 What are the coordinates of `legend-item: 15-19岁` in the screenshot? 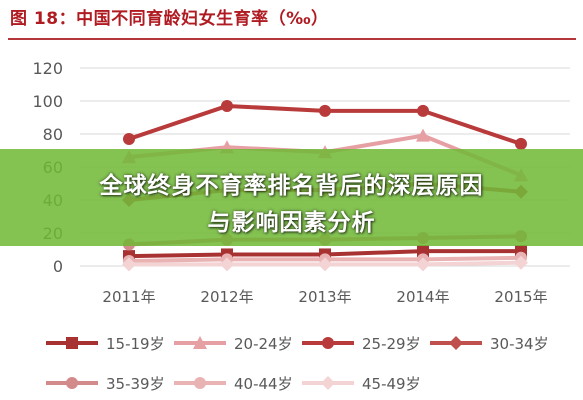 It's located at (105, 344).